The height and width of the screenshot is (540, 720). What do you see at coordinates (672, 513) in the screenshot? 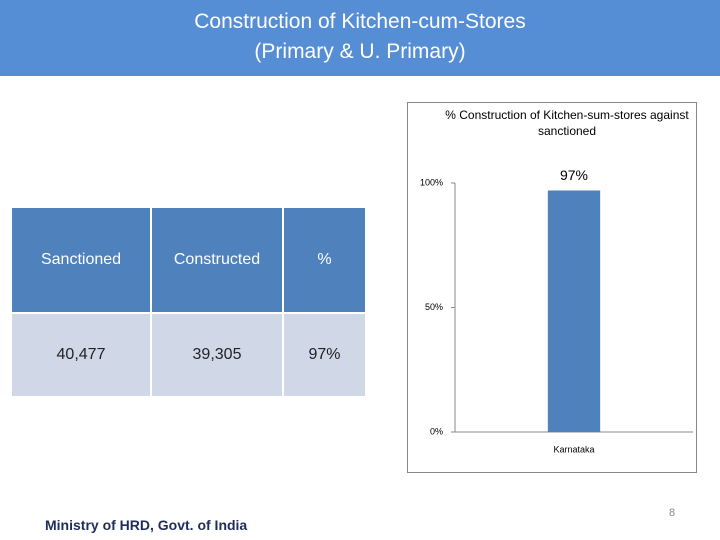
I see `page-number: 8` at bounding box center [672, 513].